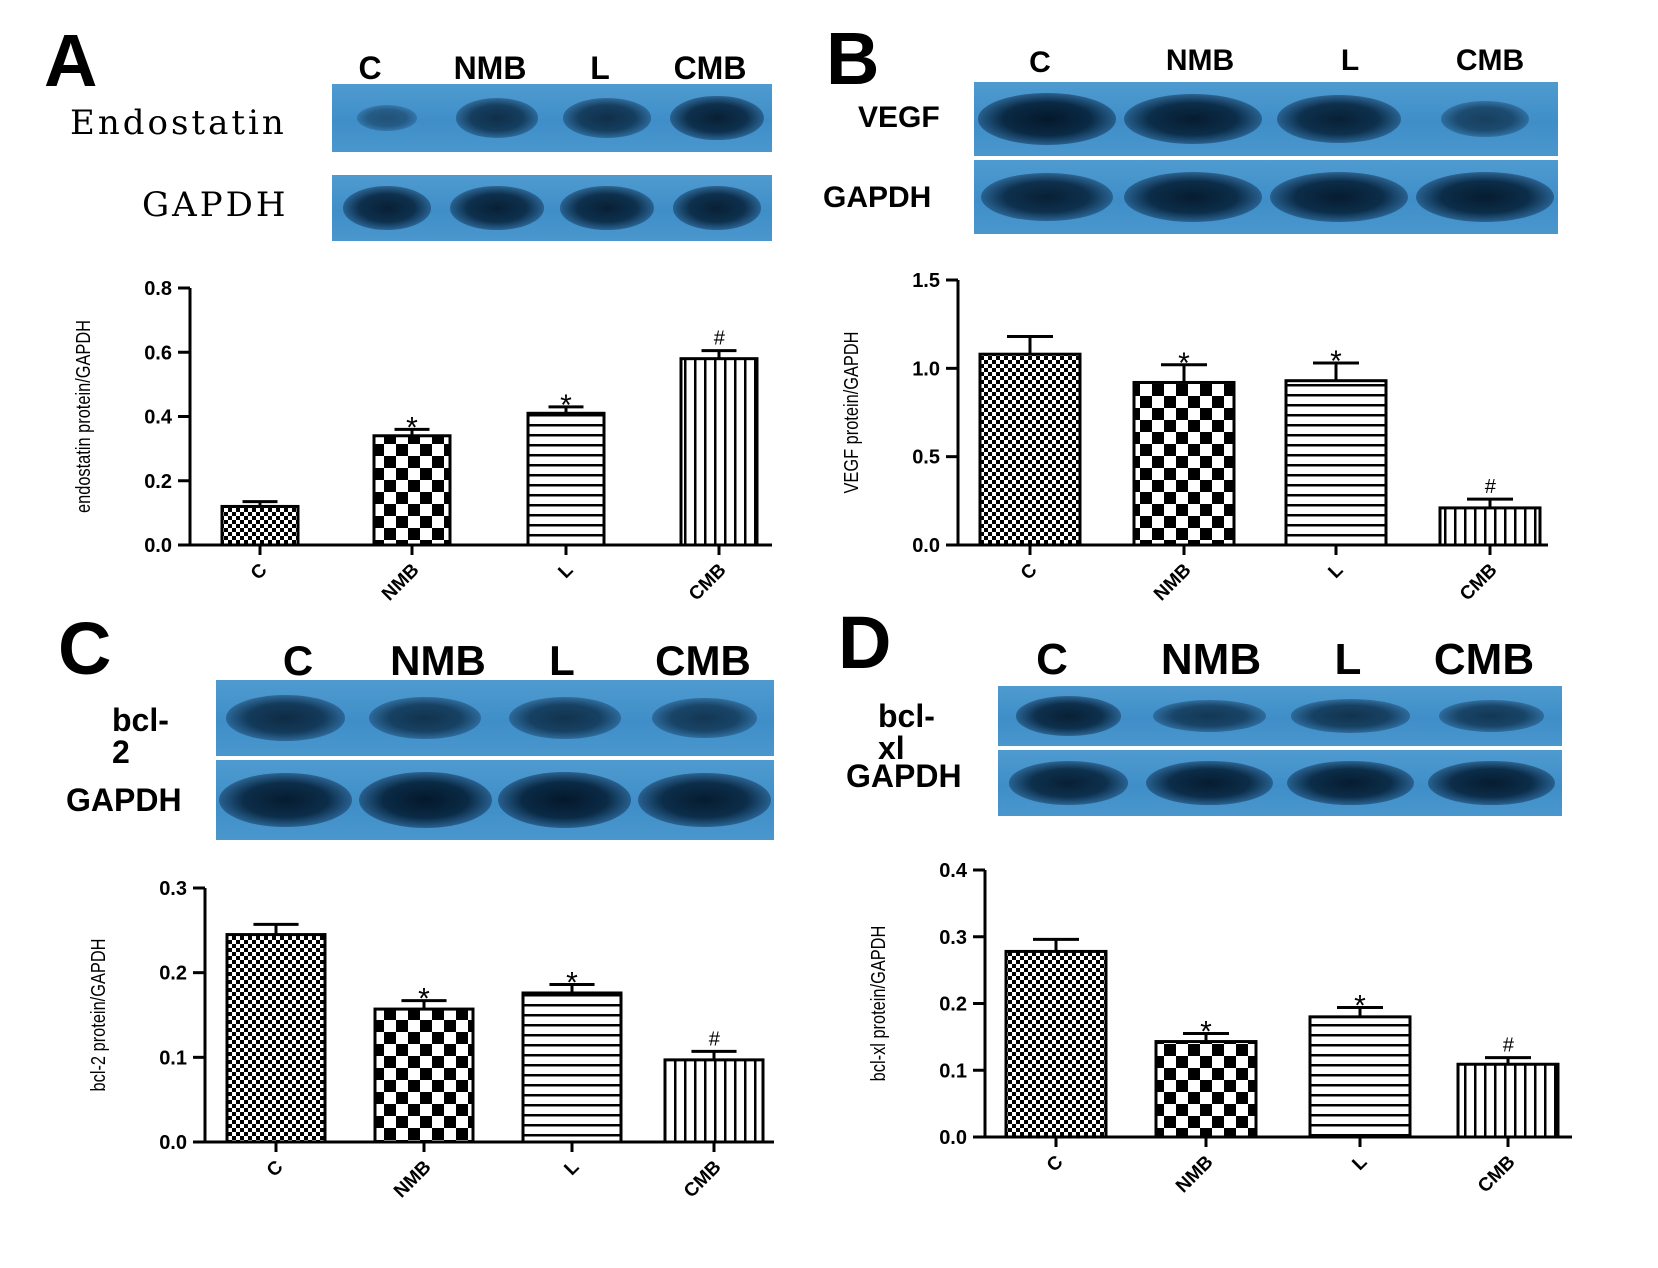 The image size is (1658, 1268). I want to click on x-tick-label: NMB, so click(400, 582).